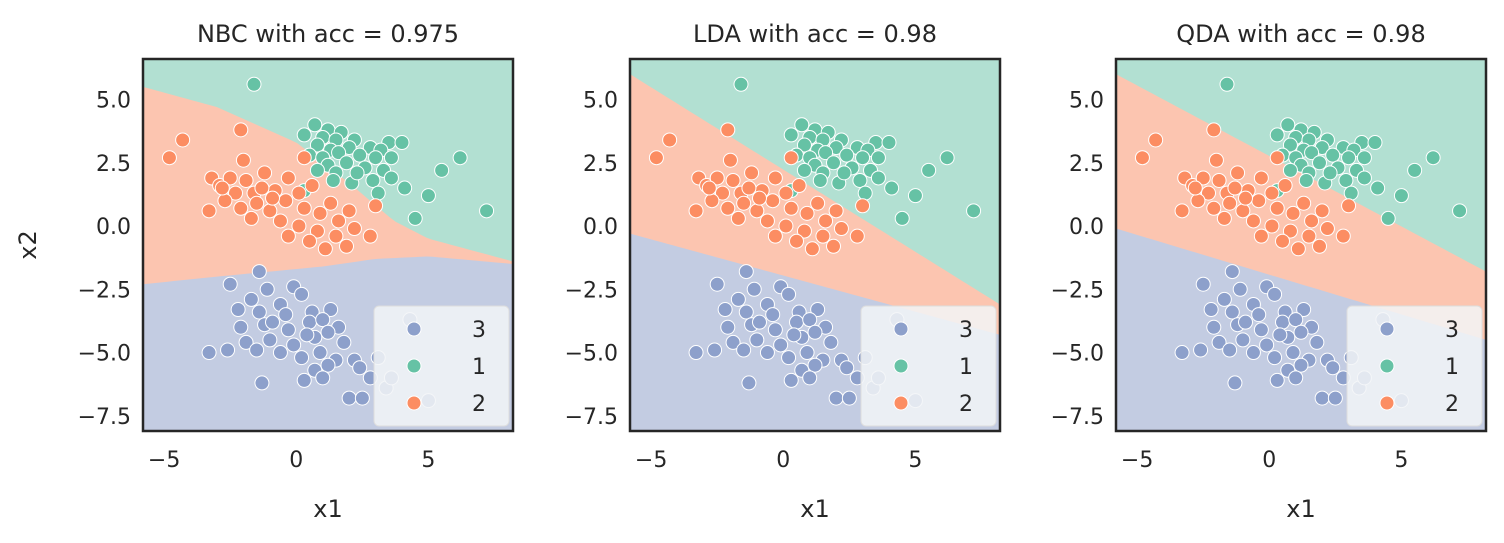 This screenshot has height=543, width=1504. What do you see at coordinates (1077, 290) in the screenshot?
I see `y-tick-label: −2.5` at bounding box center [1077, 290].